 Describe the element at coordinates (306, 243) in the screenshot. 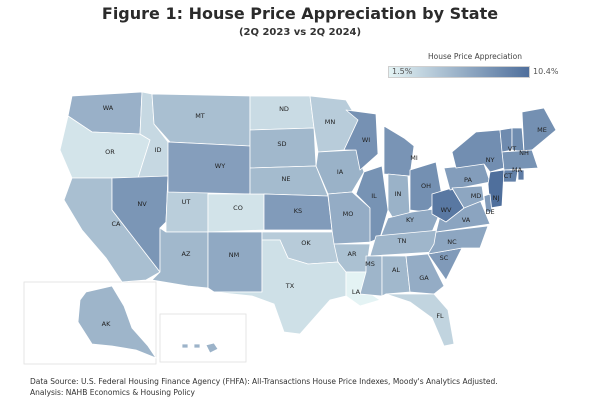

I see `state-label-ok: OK` at that location.